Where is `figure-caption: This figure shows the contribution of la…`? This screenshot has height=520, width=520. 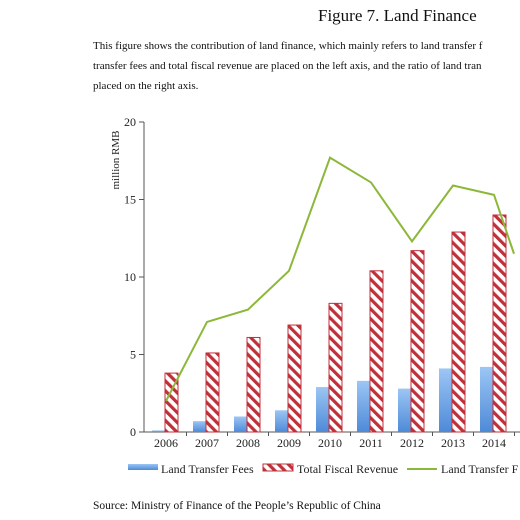 figure-caption: This figure shows the contribution of la… is located at coordinates (306, 66).